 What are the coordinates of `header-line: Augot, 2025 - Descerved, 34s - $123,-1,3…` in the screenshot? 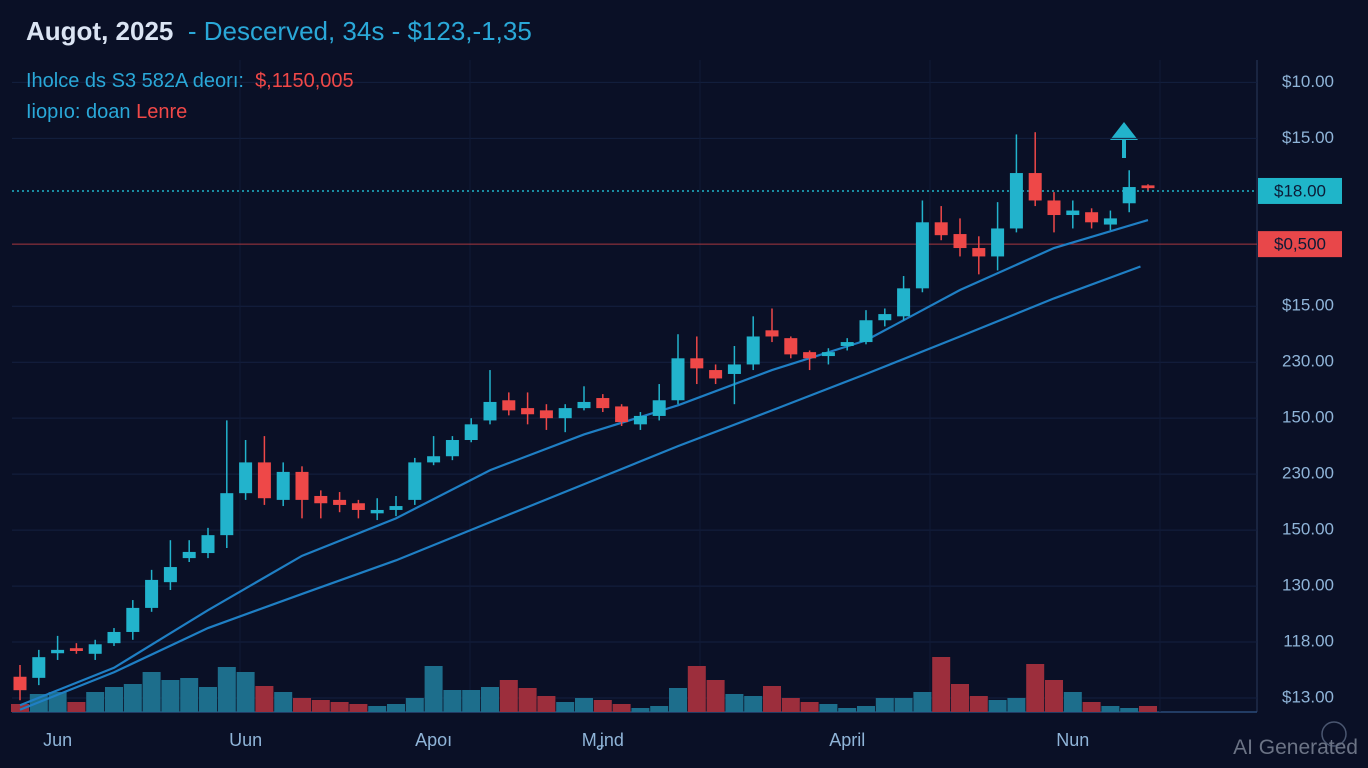 It's located at (279, 31).